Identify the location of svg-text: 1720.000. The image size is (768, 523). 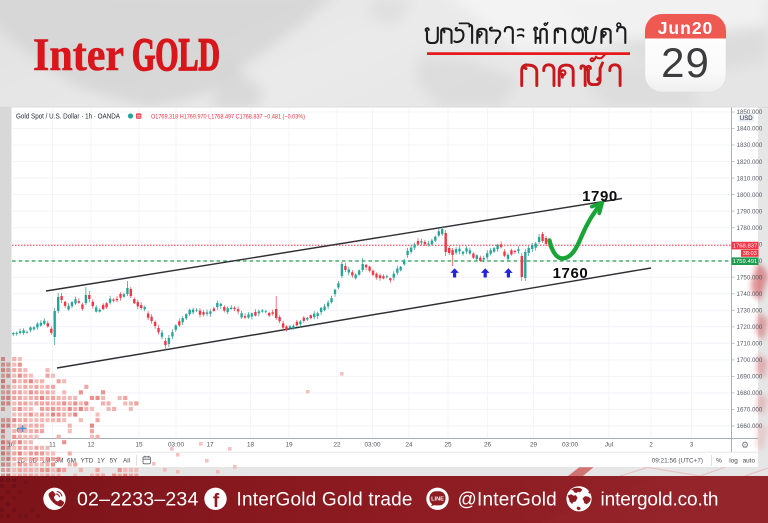
(750, 327).